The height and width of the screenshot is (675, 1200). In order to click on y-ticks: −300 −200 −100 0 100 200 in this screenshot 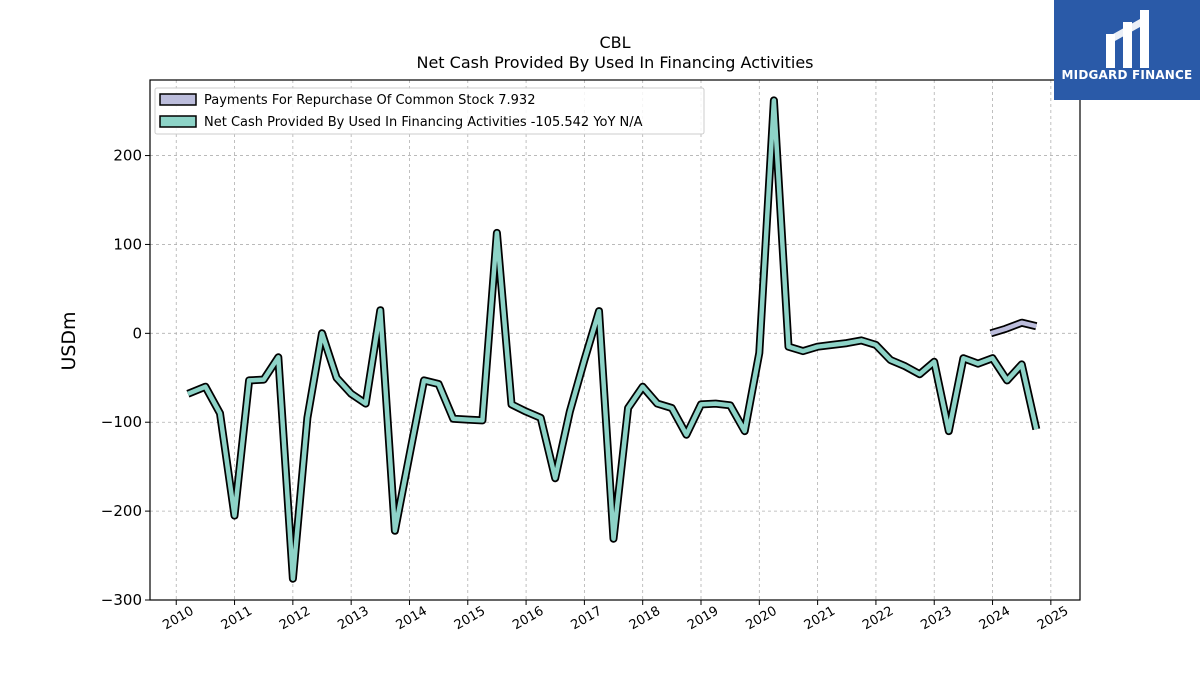, I will do `click(125, 378)`.